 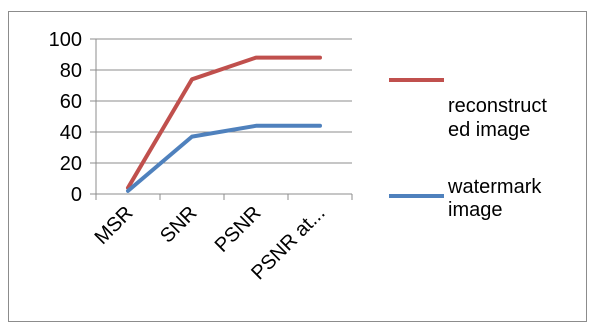 I want to click on y-tick-label: 80, so click(x=71, y=71).